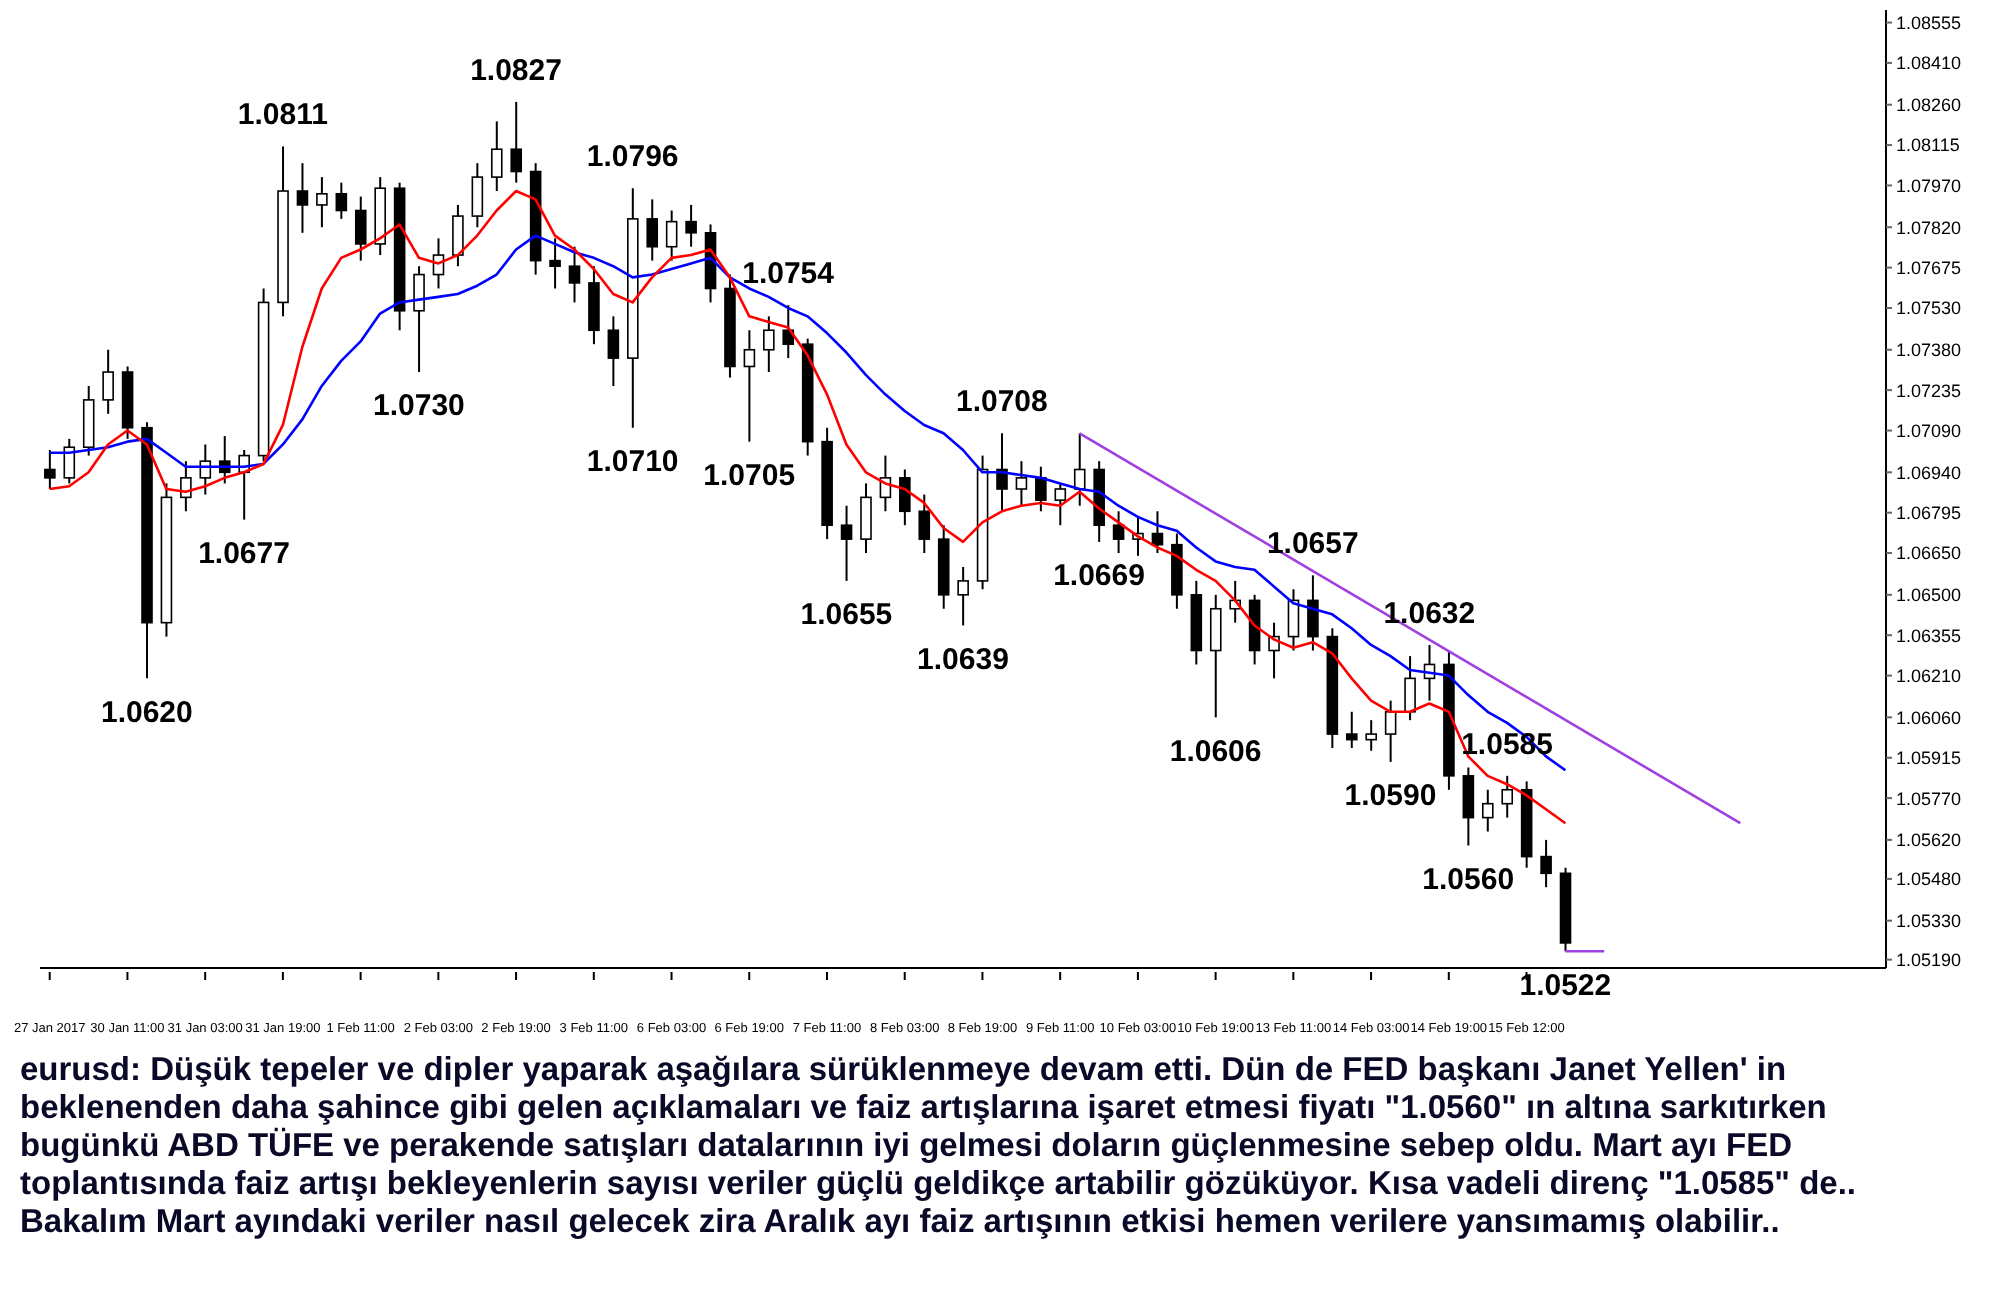 The height and width of the screenshot is (1300, 2000). Describe the element at coordinates (1929, 798) in the screenshot. I see `y-tick-label: 1.05770` at that location.